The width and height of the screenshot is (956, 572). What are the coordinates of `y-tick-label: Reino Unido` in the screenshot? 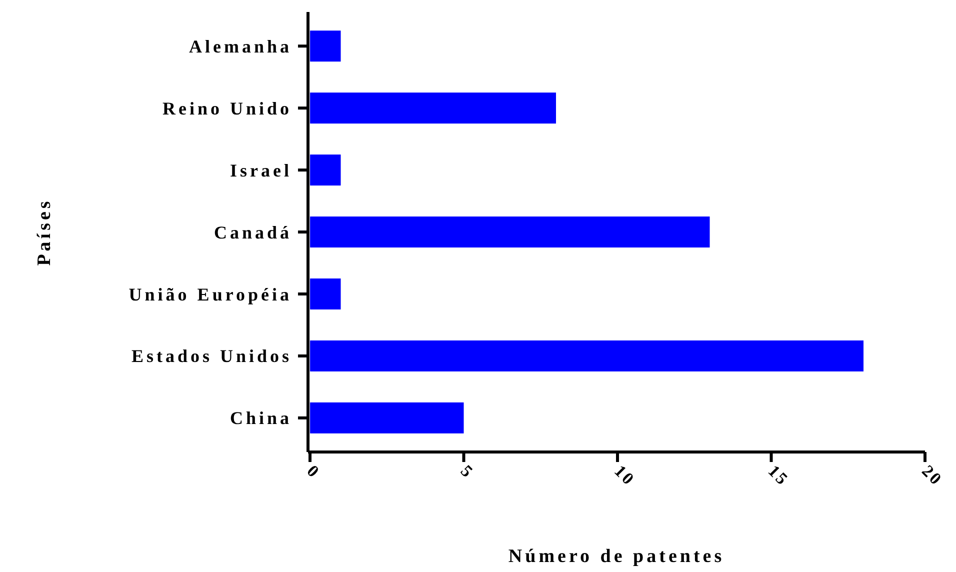 It's located at (227, 108).